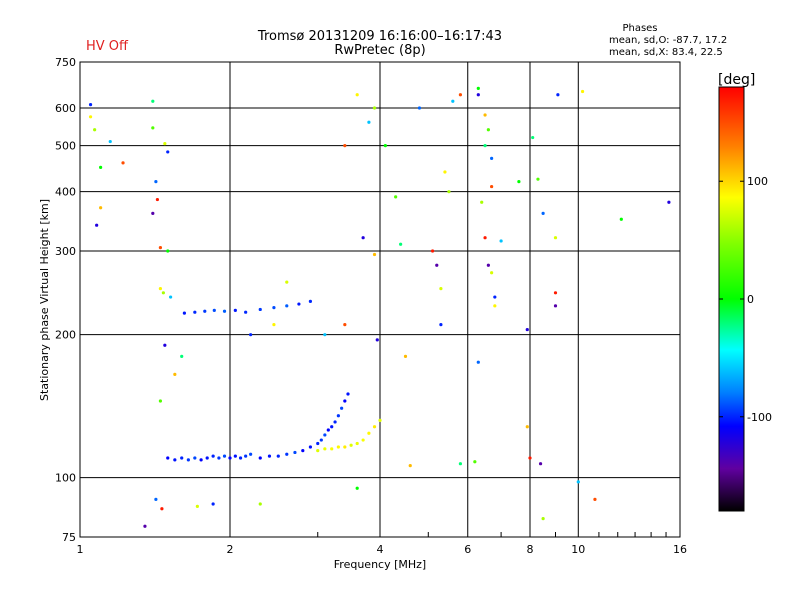 Image resolution: width=800 pixels, height=600 pixels. I want to click on y-tick-label: 300, so click(65, 251).